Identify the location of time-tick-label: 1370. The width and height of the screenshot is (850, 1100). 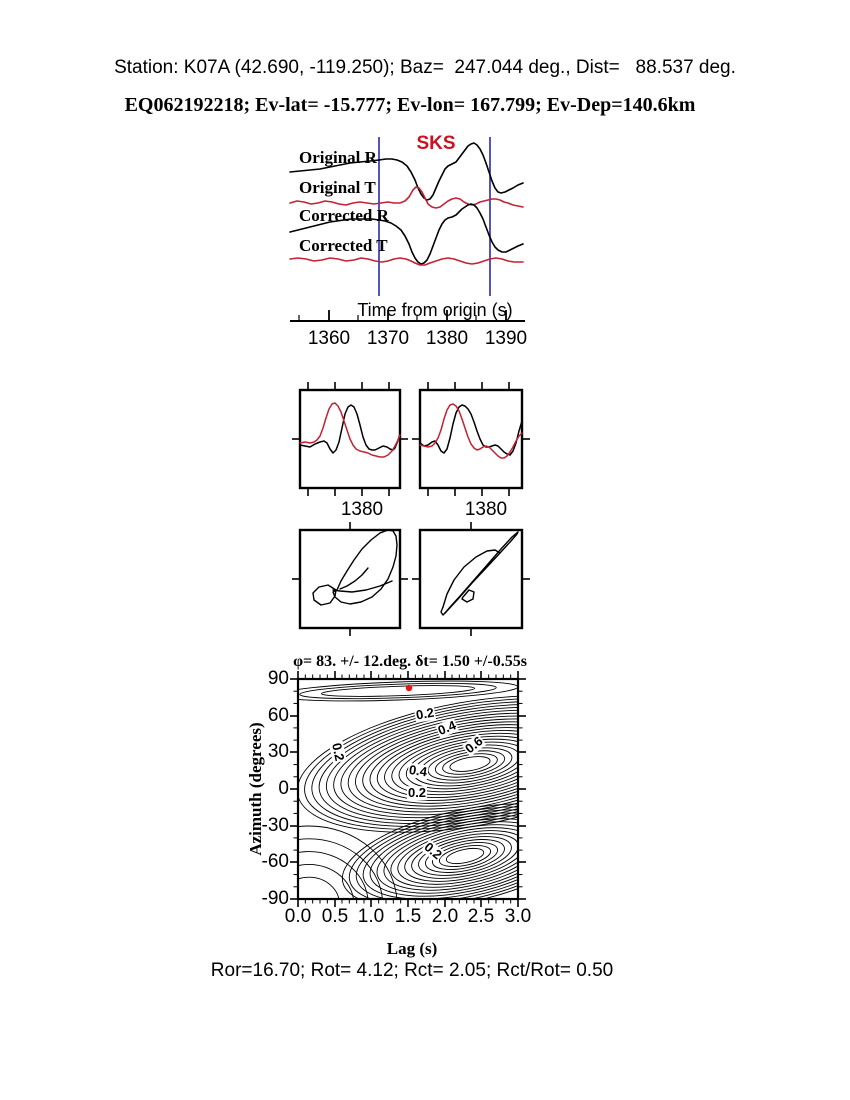
(388, 338).